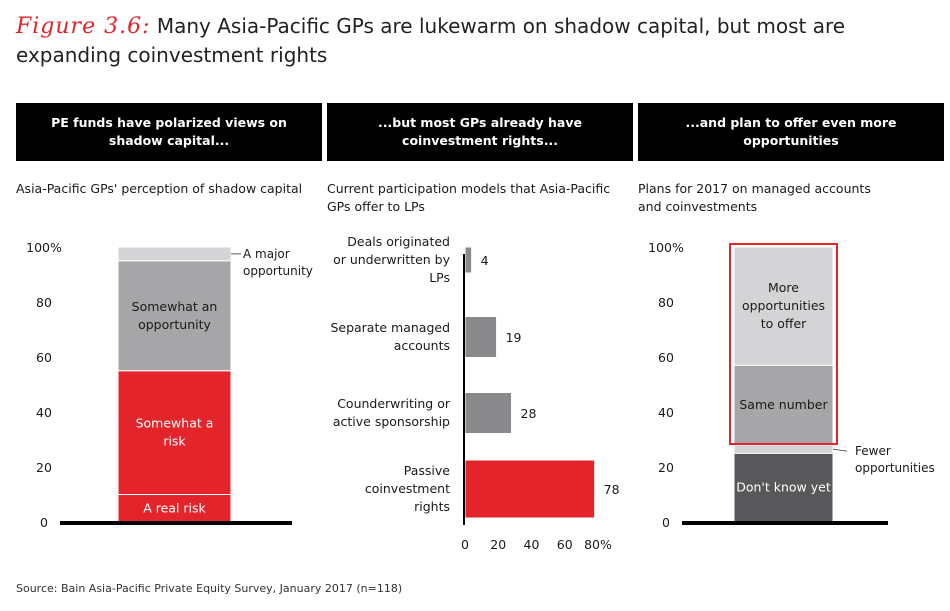 The width and height of the screenshot is (950, 611). Describe the element at coordinates (666, 302) in the screenshot. I see `p3-ytick-label: 80` at that location.